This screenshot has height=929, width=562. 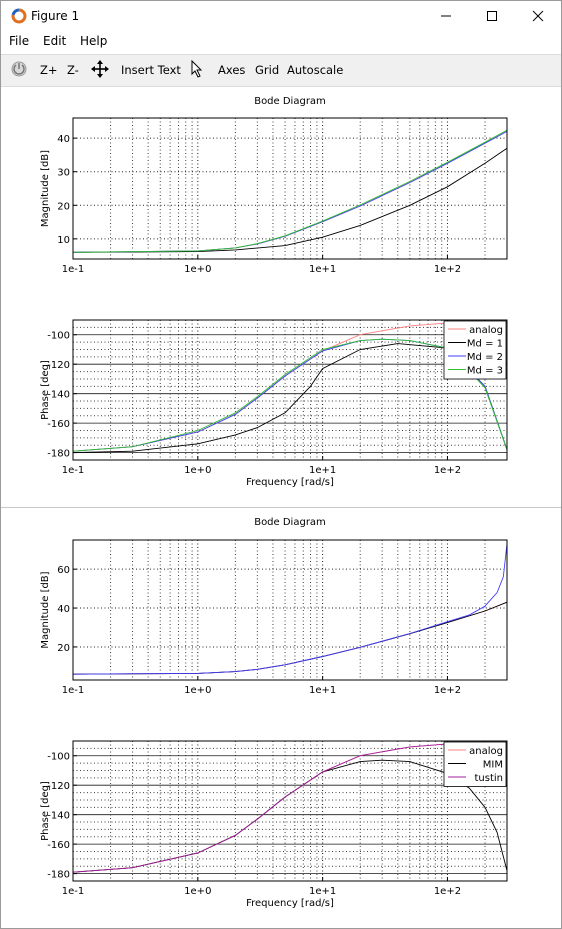 I want to click on menu-help: Help, so click(x=94, y=41).